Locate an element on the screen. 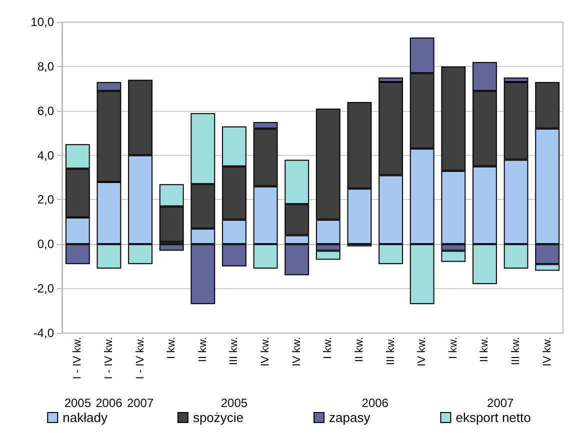 The image size is (578, 433). legend-label: eksport netto is located at coordinates (493, 417).